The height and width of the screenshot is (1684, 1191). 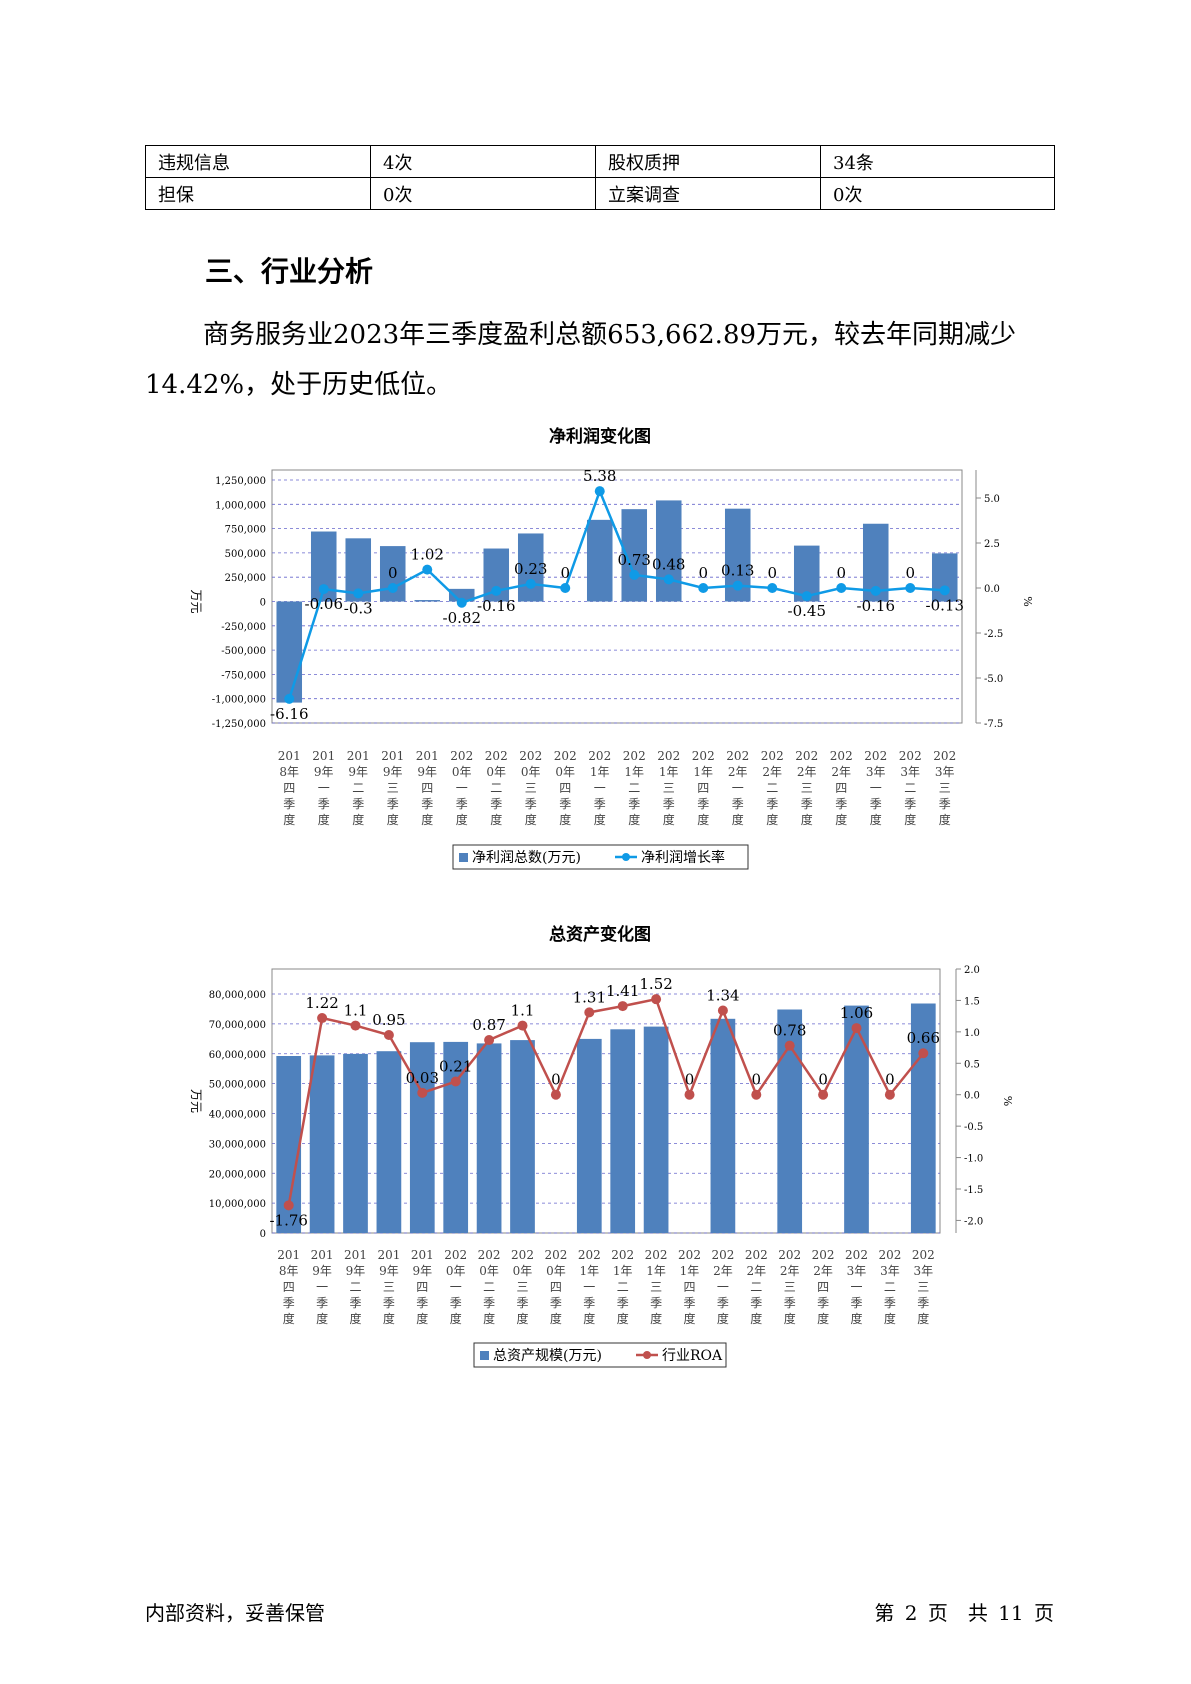 I want to click on data-label: 0.13, so click(x=737, y=571).